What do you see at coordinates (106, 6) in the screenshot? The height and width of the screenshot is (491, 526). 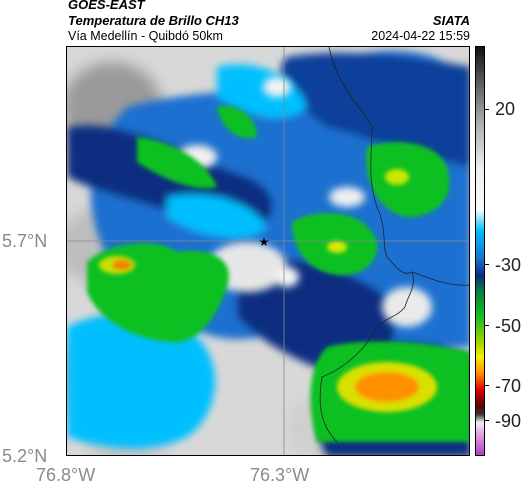 I see `satellite-title: GOES-EAST` at bounding box center [106, 6].